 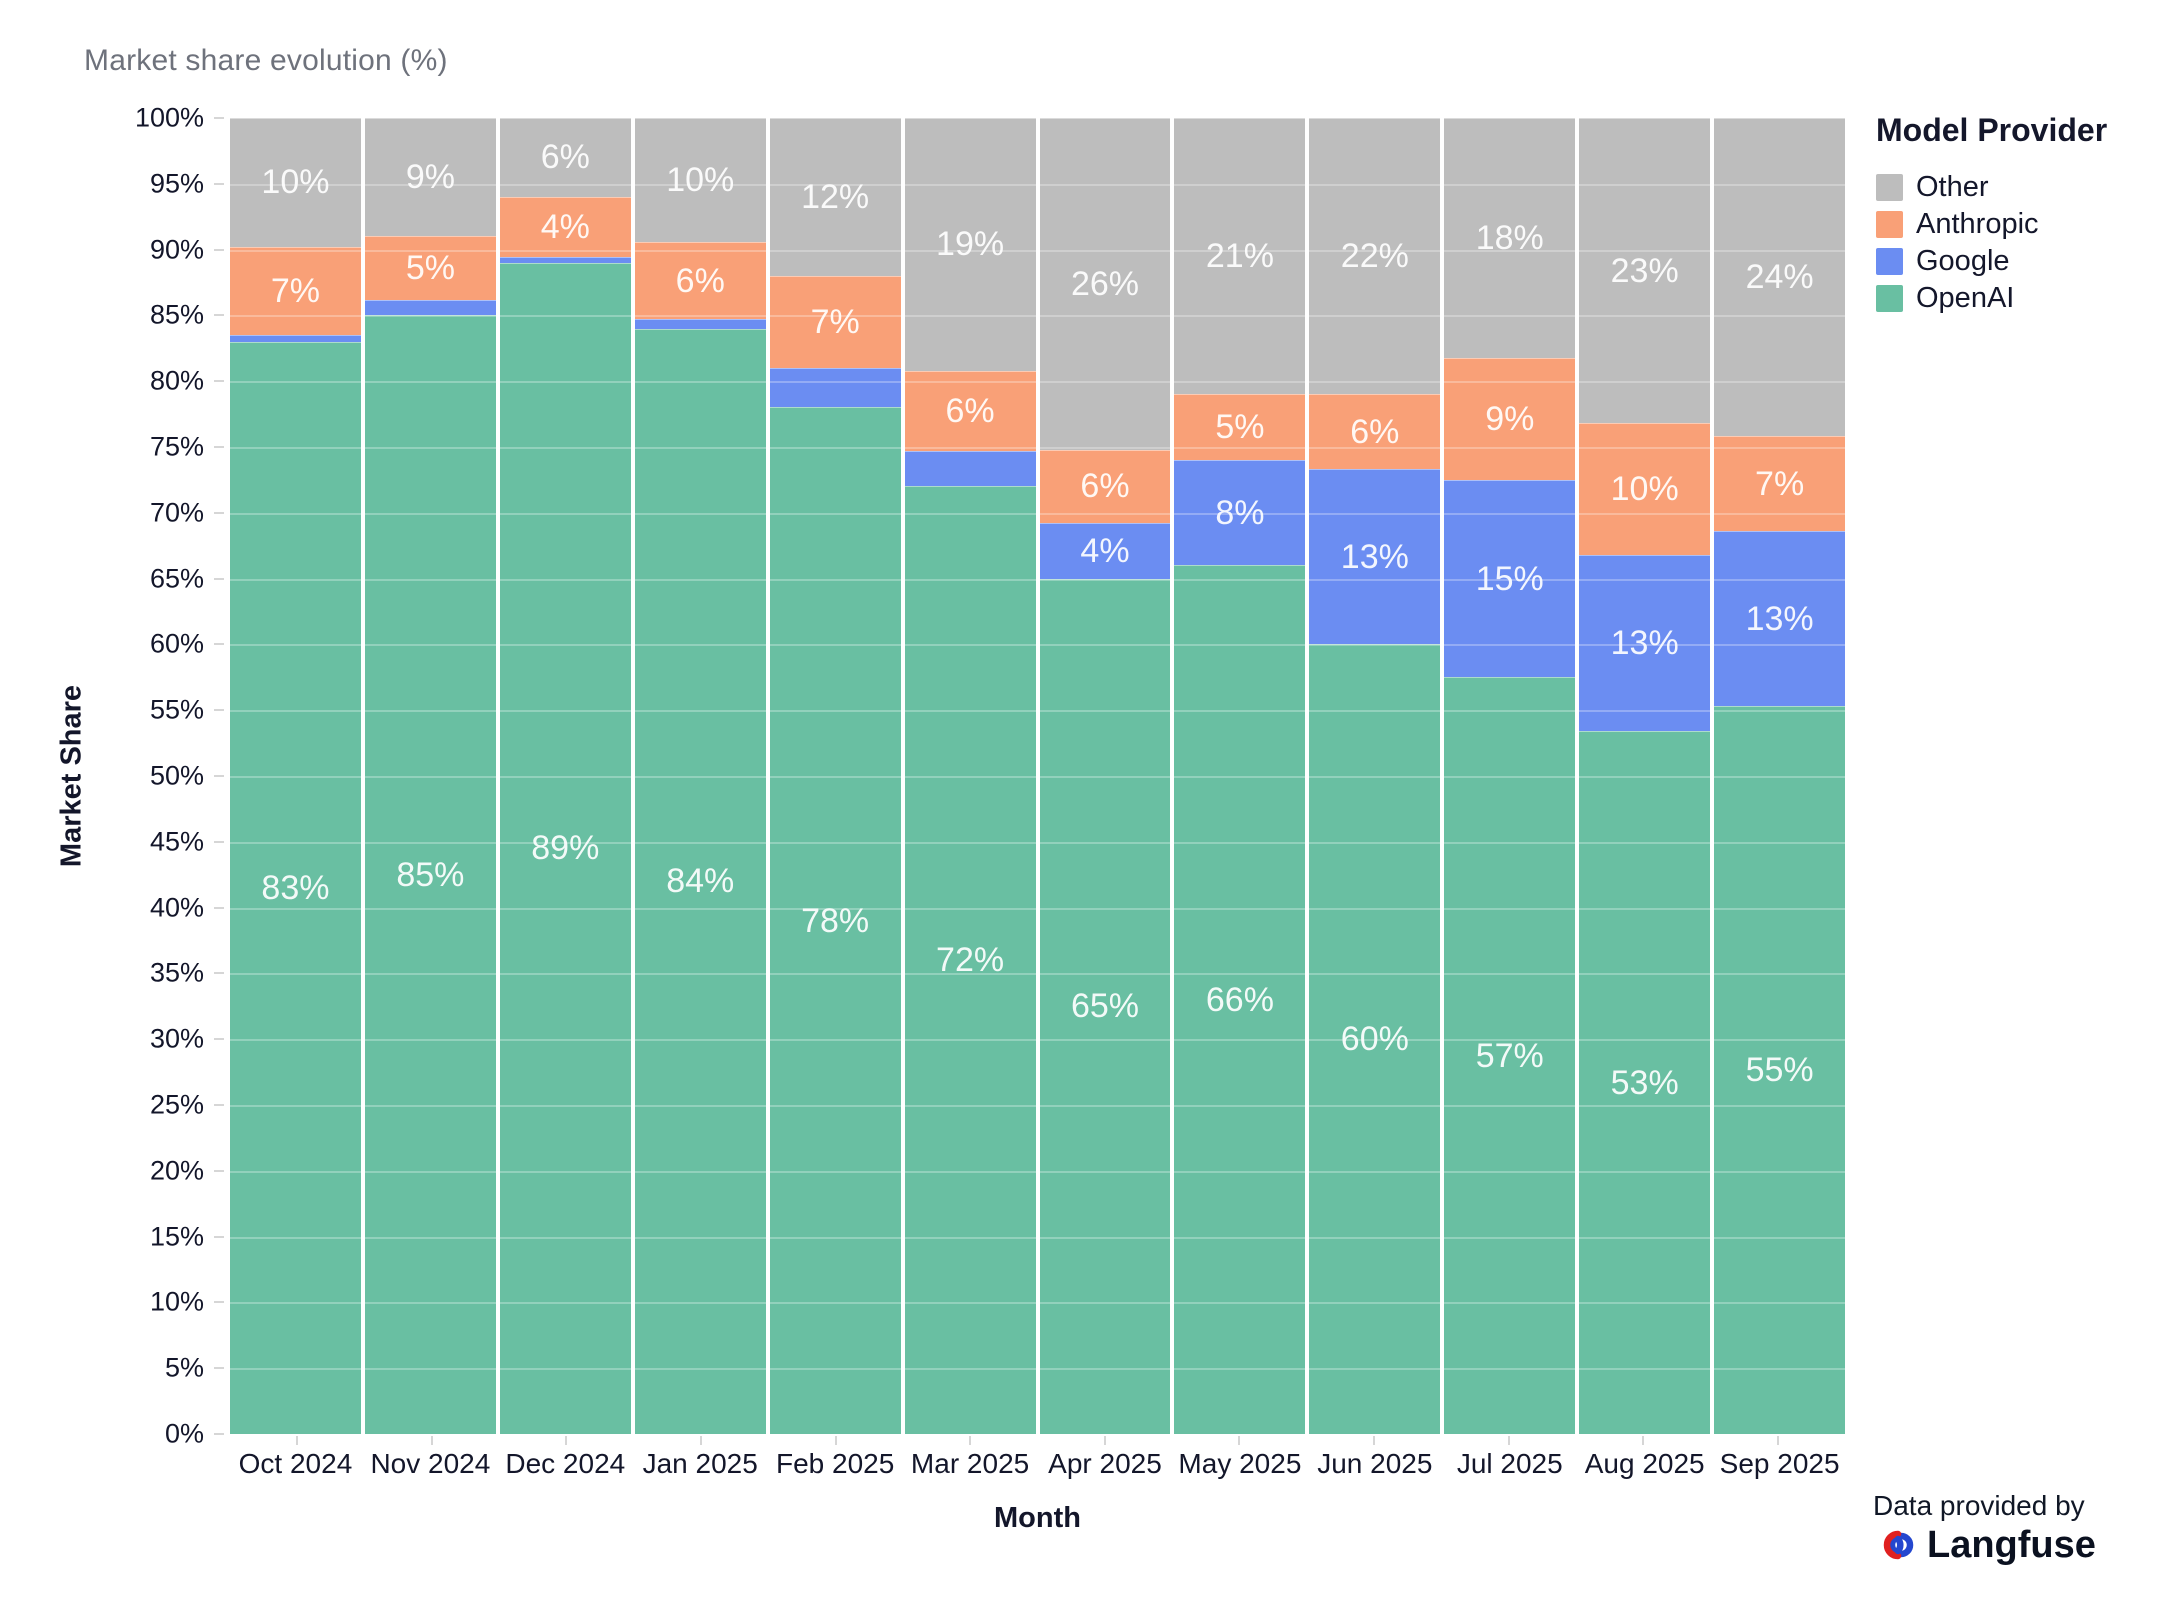 What do you see at coordinates (1645, 489) in the screenshot?
I see `bar-segment-anthropic-11: 10%` at bounding box center [1645, 489].